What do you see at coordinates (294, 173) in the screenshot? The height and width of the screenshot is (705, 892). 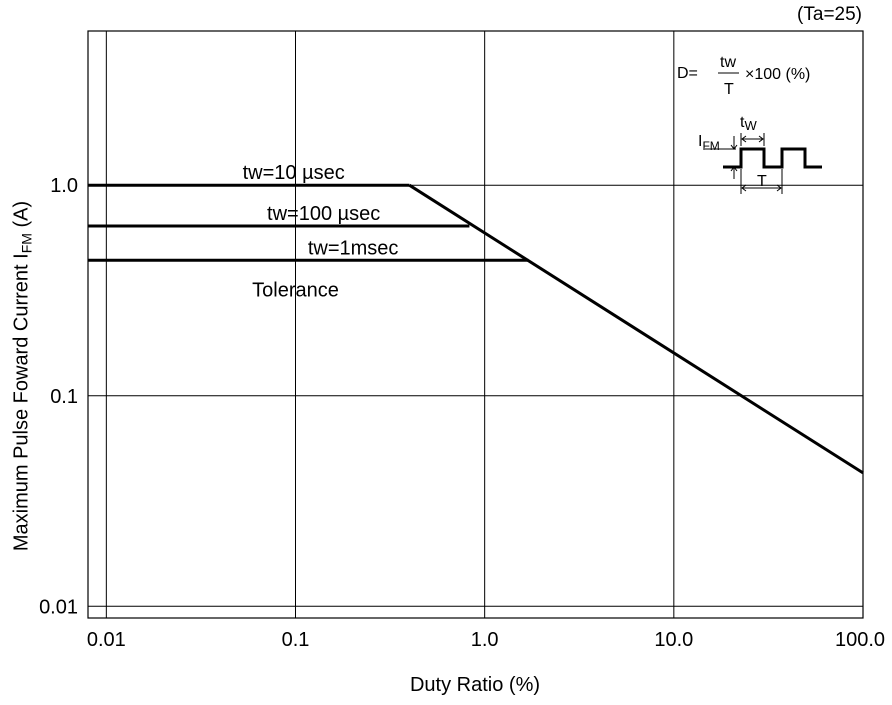 I see `series-label: tw=10 µsec` at bounding box center [294, 173].